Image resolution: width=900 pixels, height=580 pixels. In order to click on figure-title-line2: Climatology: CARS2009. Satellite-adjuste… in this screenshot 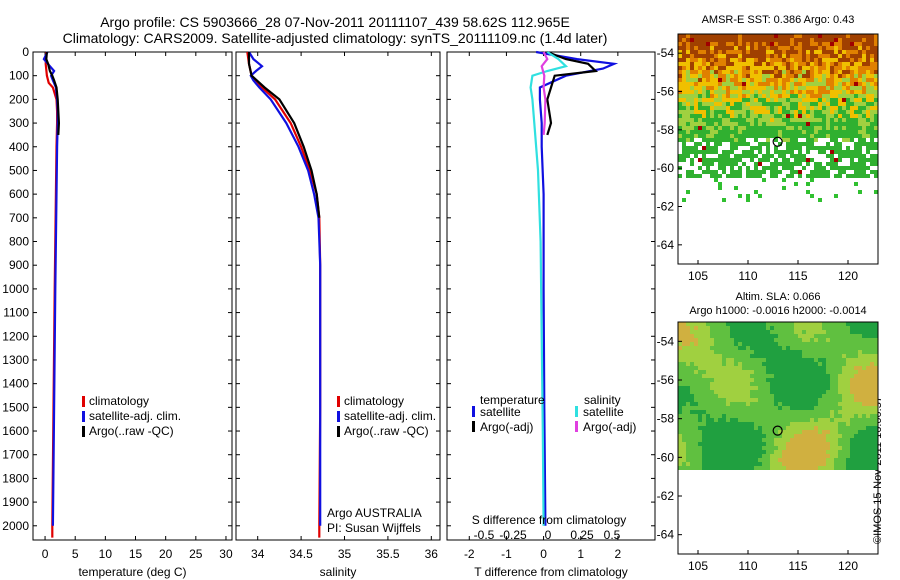, I will do `click(335, 38)`.